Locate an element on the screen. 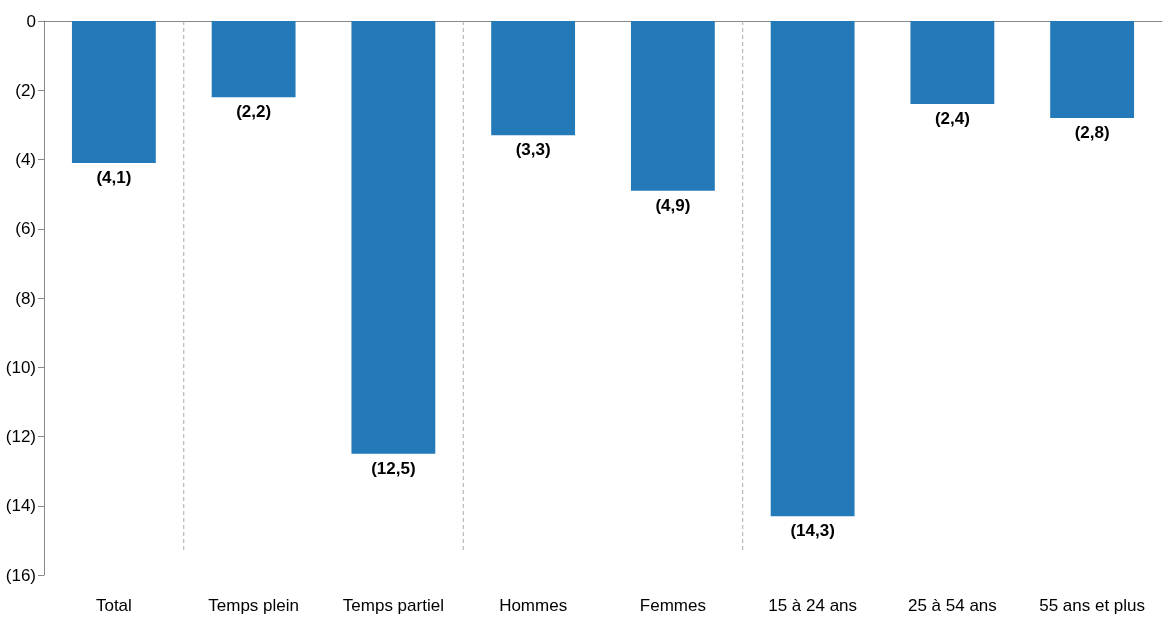  y-tick-label: (14) is located at coordinates (20, 506).